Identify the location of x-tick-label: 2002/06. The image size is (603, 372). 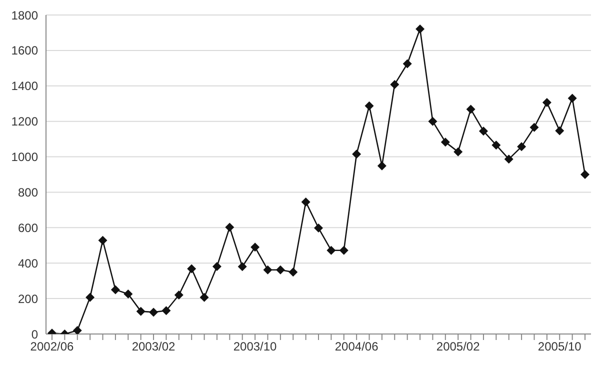
(52, 347).